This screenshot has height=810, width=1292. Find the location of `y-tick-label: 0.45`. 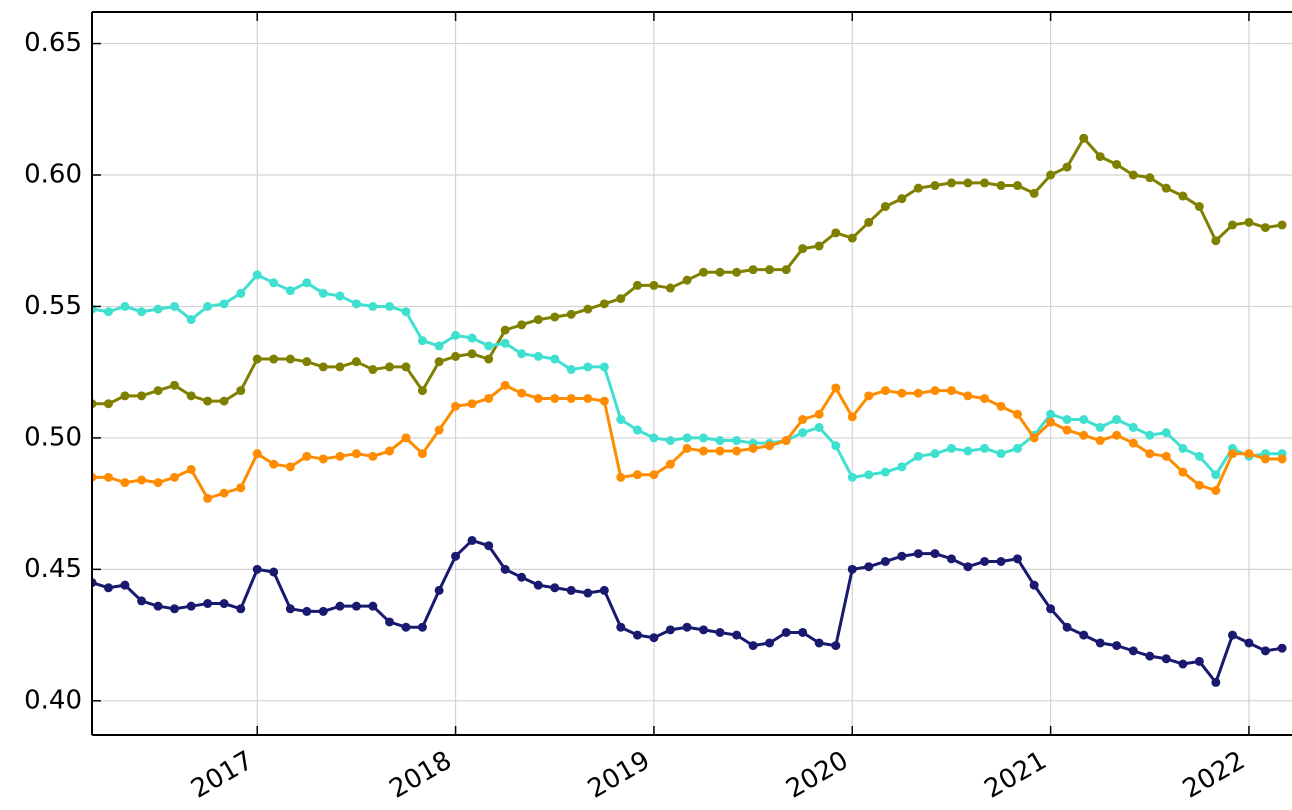

y-tick-label: 0.45 is located at coordinates (53, 569).